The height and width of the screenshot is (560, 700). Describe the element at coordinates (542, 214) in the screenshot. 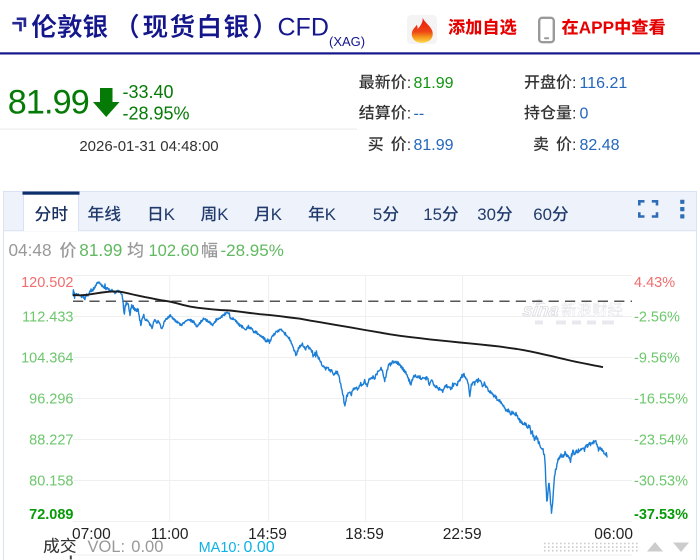

I see `svg-text: 60` at that location.